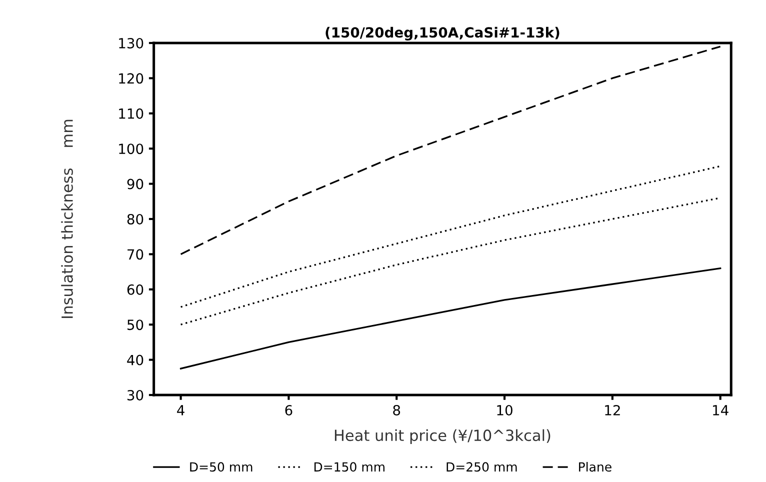 Image resolution: width=766 pixels, height=482 pixels. Describe the element at coordinates (442, 436) in the screenshot. I see `x-axis-title: Heat unit price (¥/10^3kcal)` at that location.